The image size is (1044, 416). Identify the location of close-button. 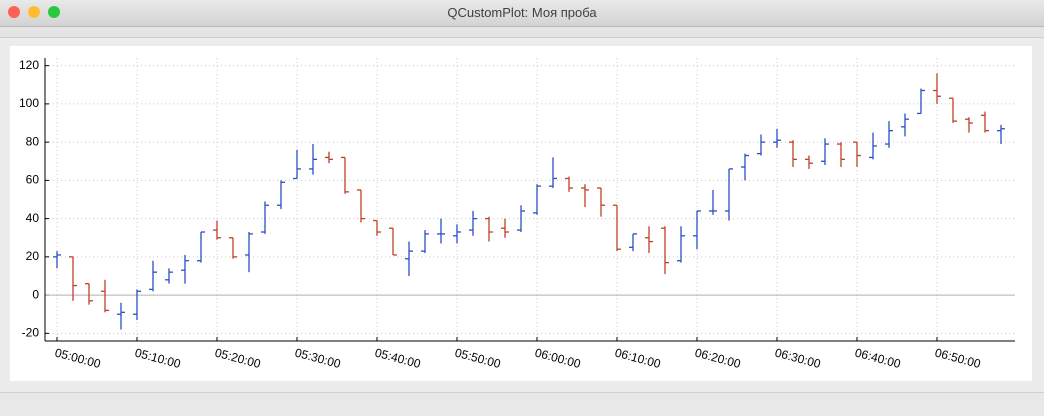
(14, 12).